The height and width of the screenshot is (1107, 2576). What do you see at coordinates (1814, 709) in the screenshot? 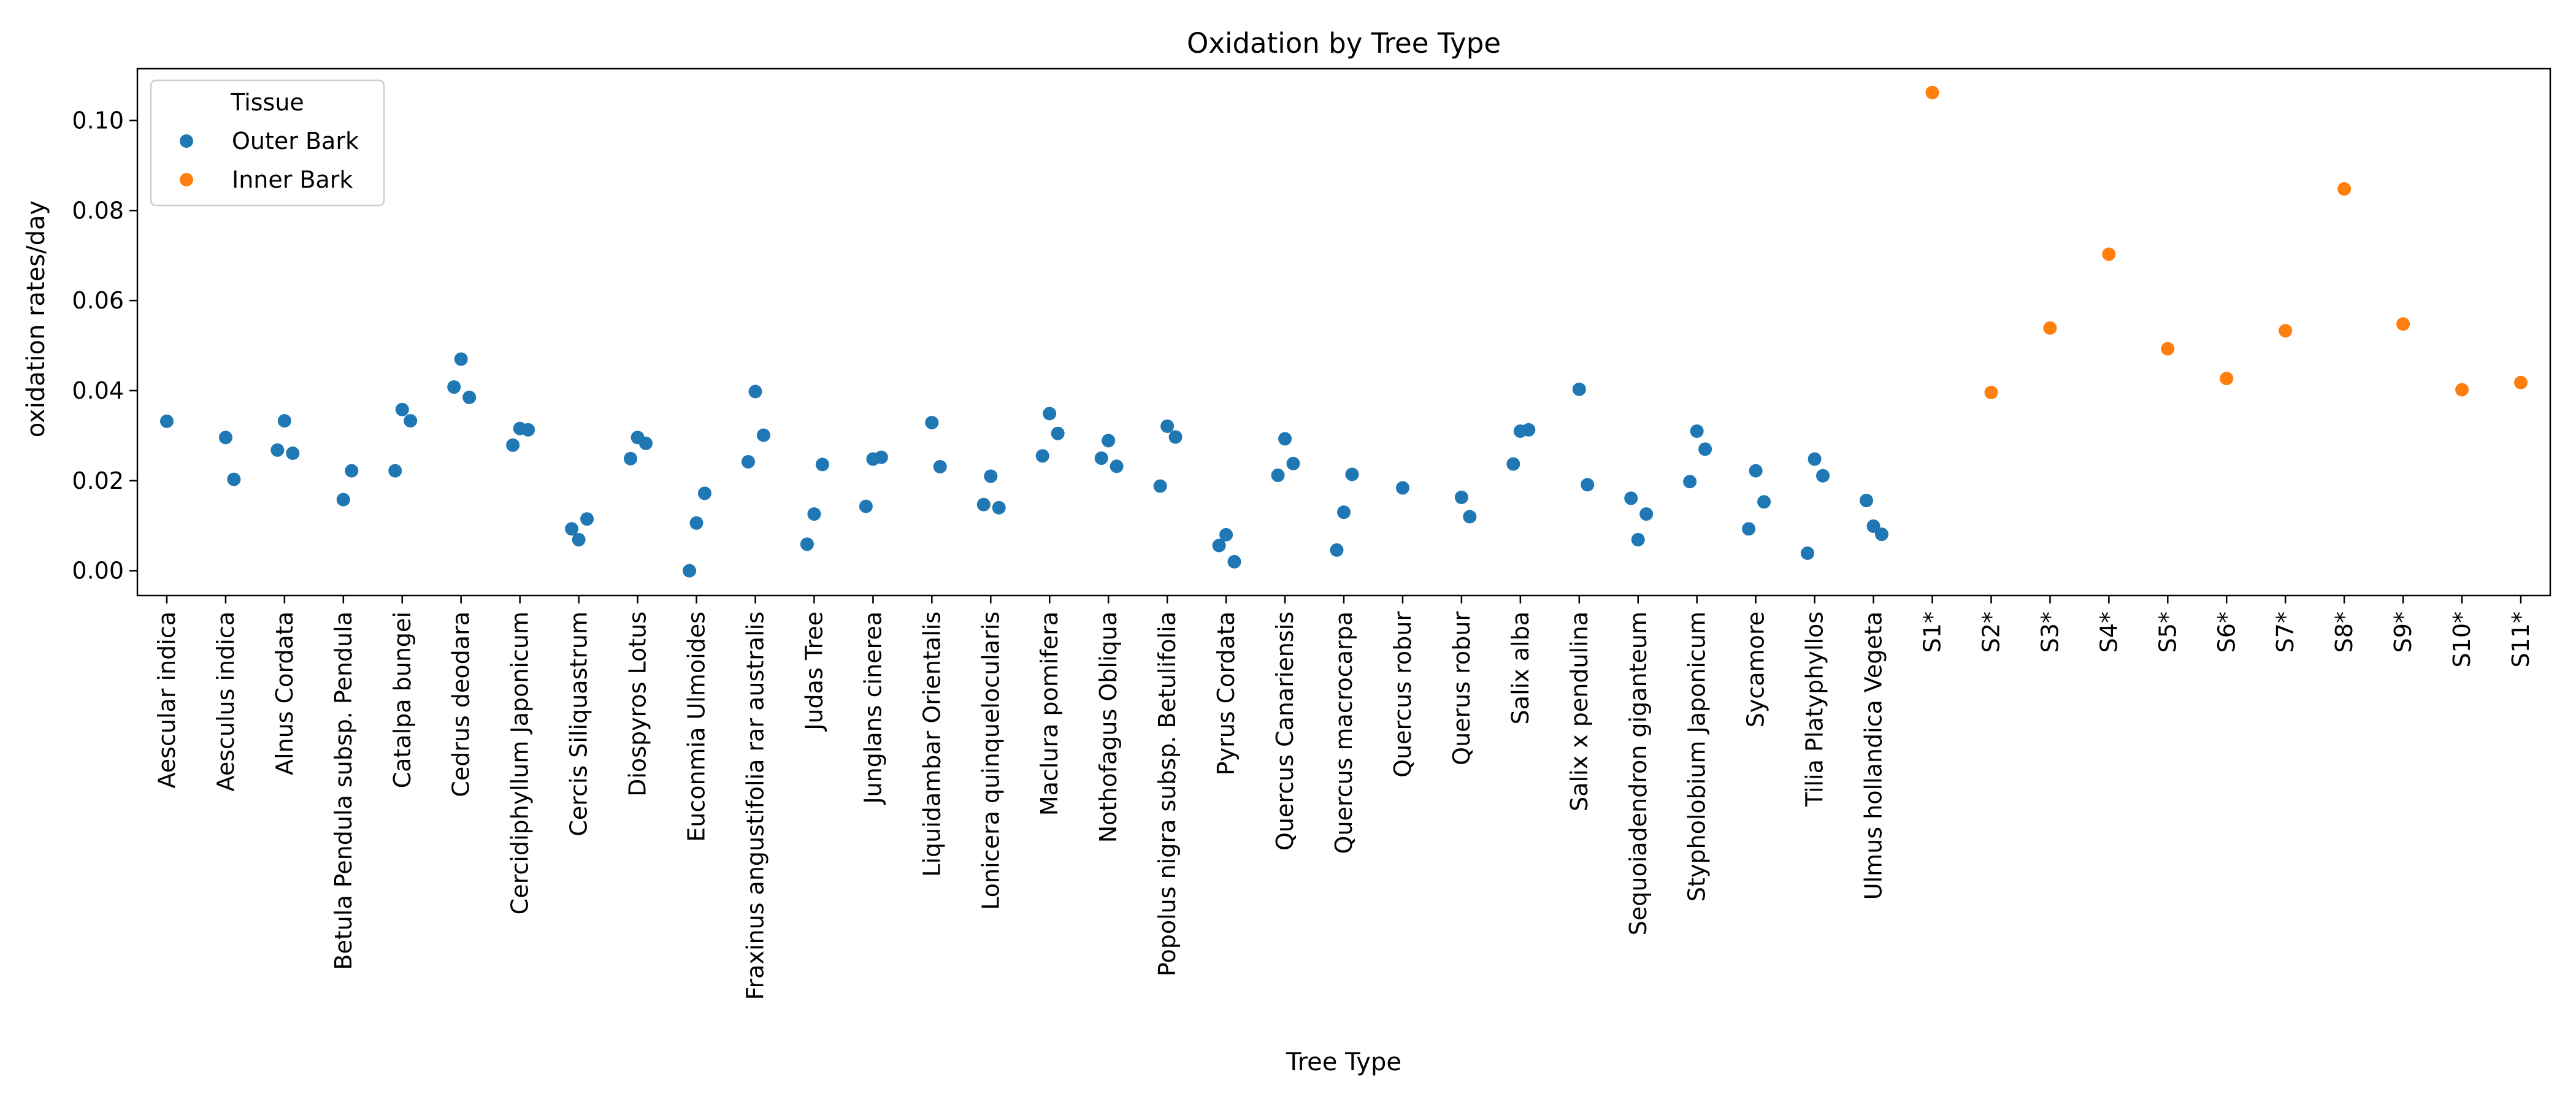
I see `x-tick-label-tilia-platyphyllos: Tilia Platyphyllos` at bounding box center [1814, 709].